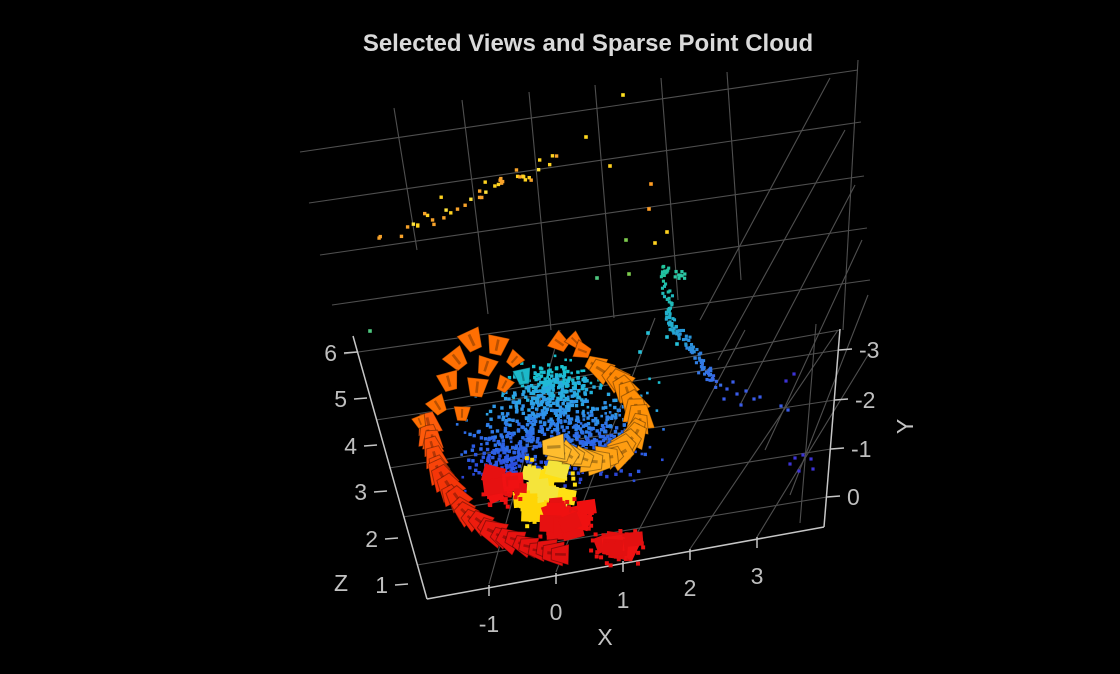 The width and height of the screenshot is (1120, 674). Describe the element at coordinates (527, 223) in the screenshot. I see `sparse-points` at that location.